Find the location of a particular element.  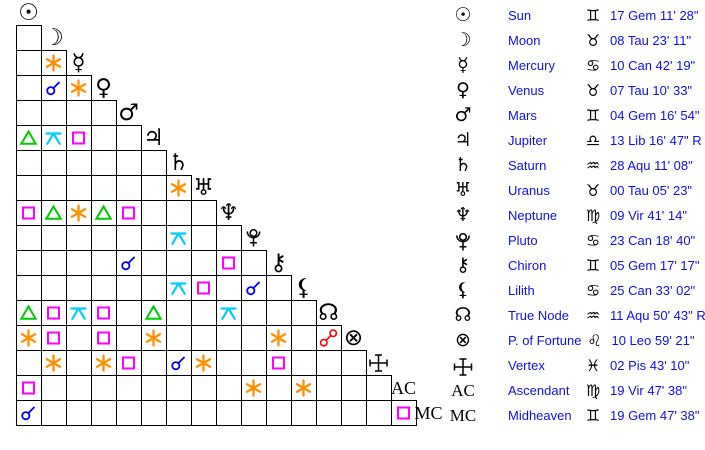

ascendant-glyph: AC is located at coordinates (463, 390).